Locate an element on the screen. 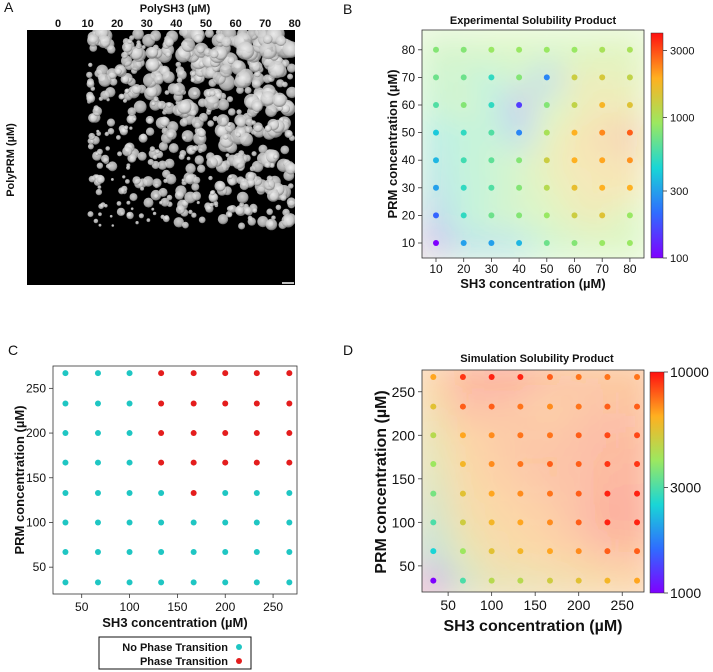 This screenshot has width=713, height=672. panel-d-y-tick: 200 is located at coordinates (404, 435).